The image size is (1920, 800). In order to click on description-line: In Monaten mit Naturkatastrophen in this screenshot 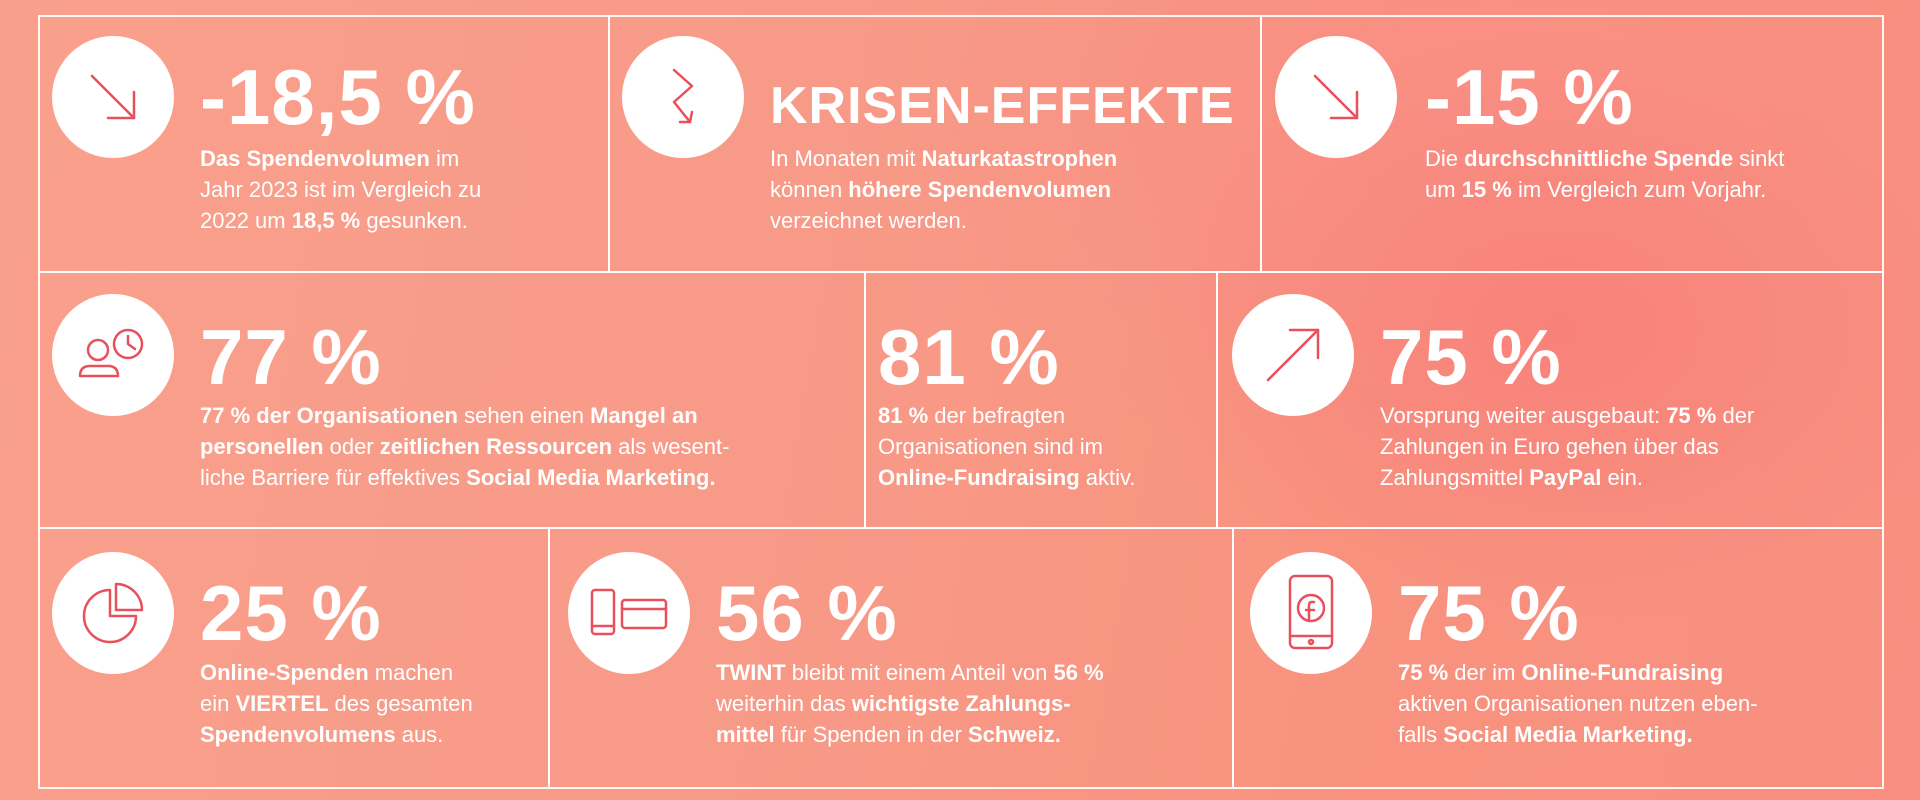, I will do `click(943, 158)`.